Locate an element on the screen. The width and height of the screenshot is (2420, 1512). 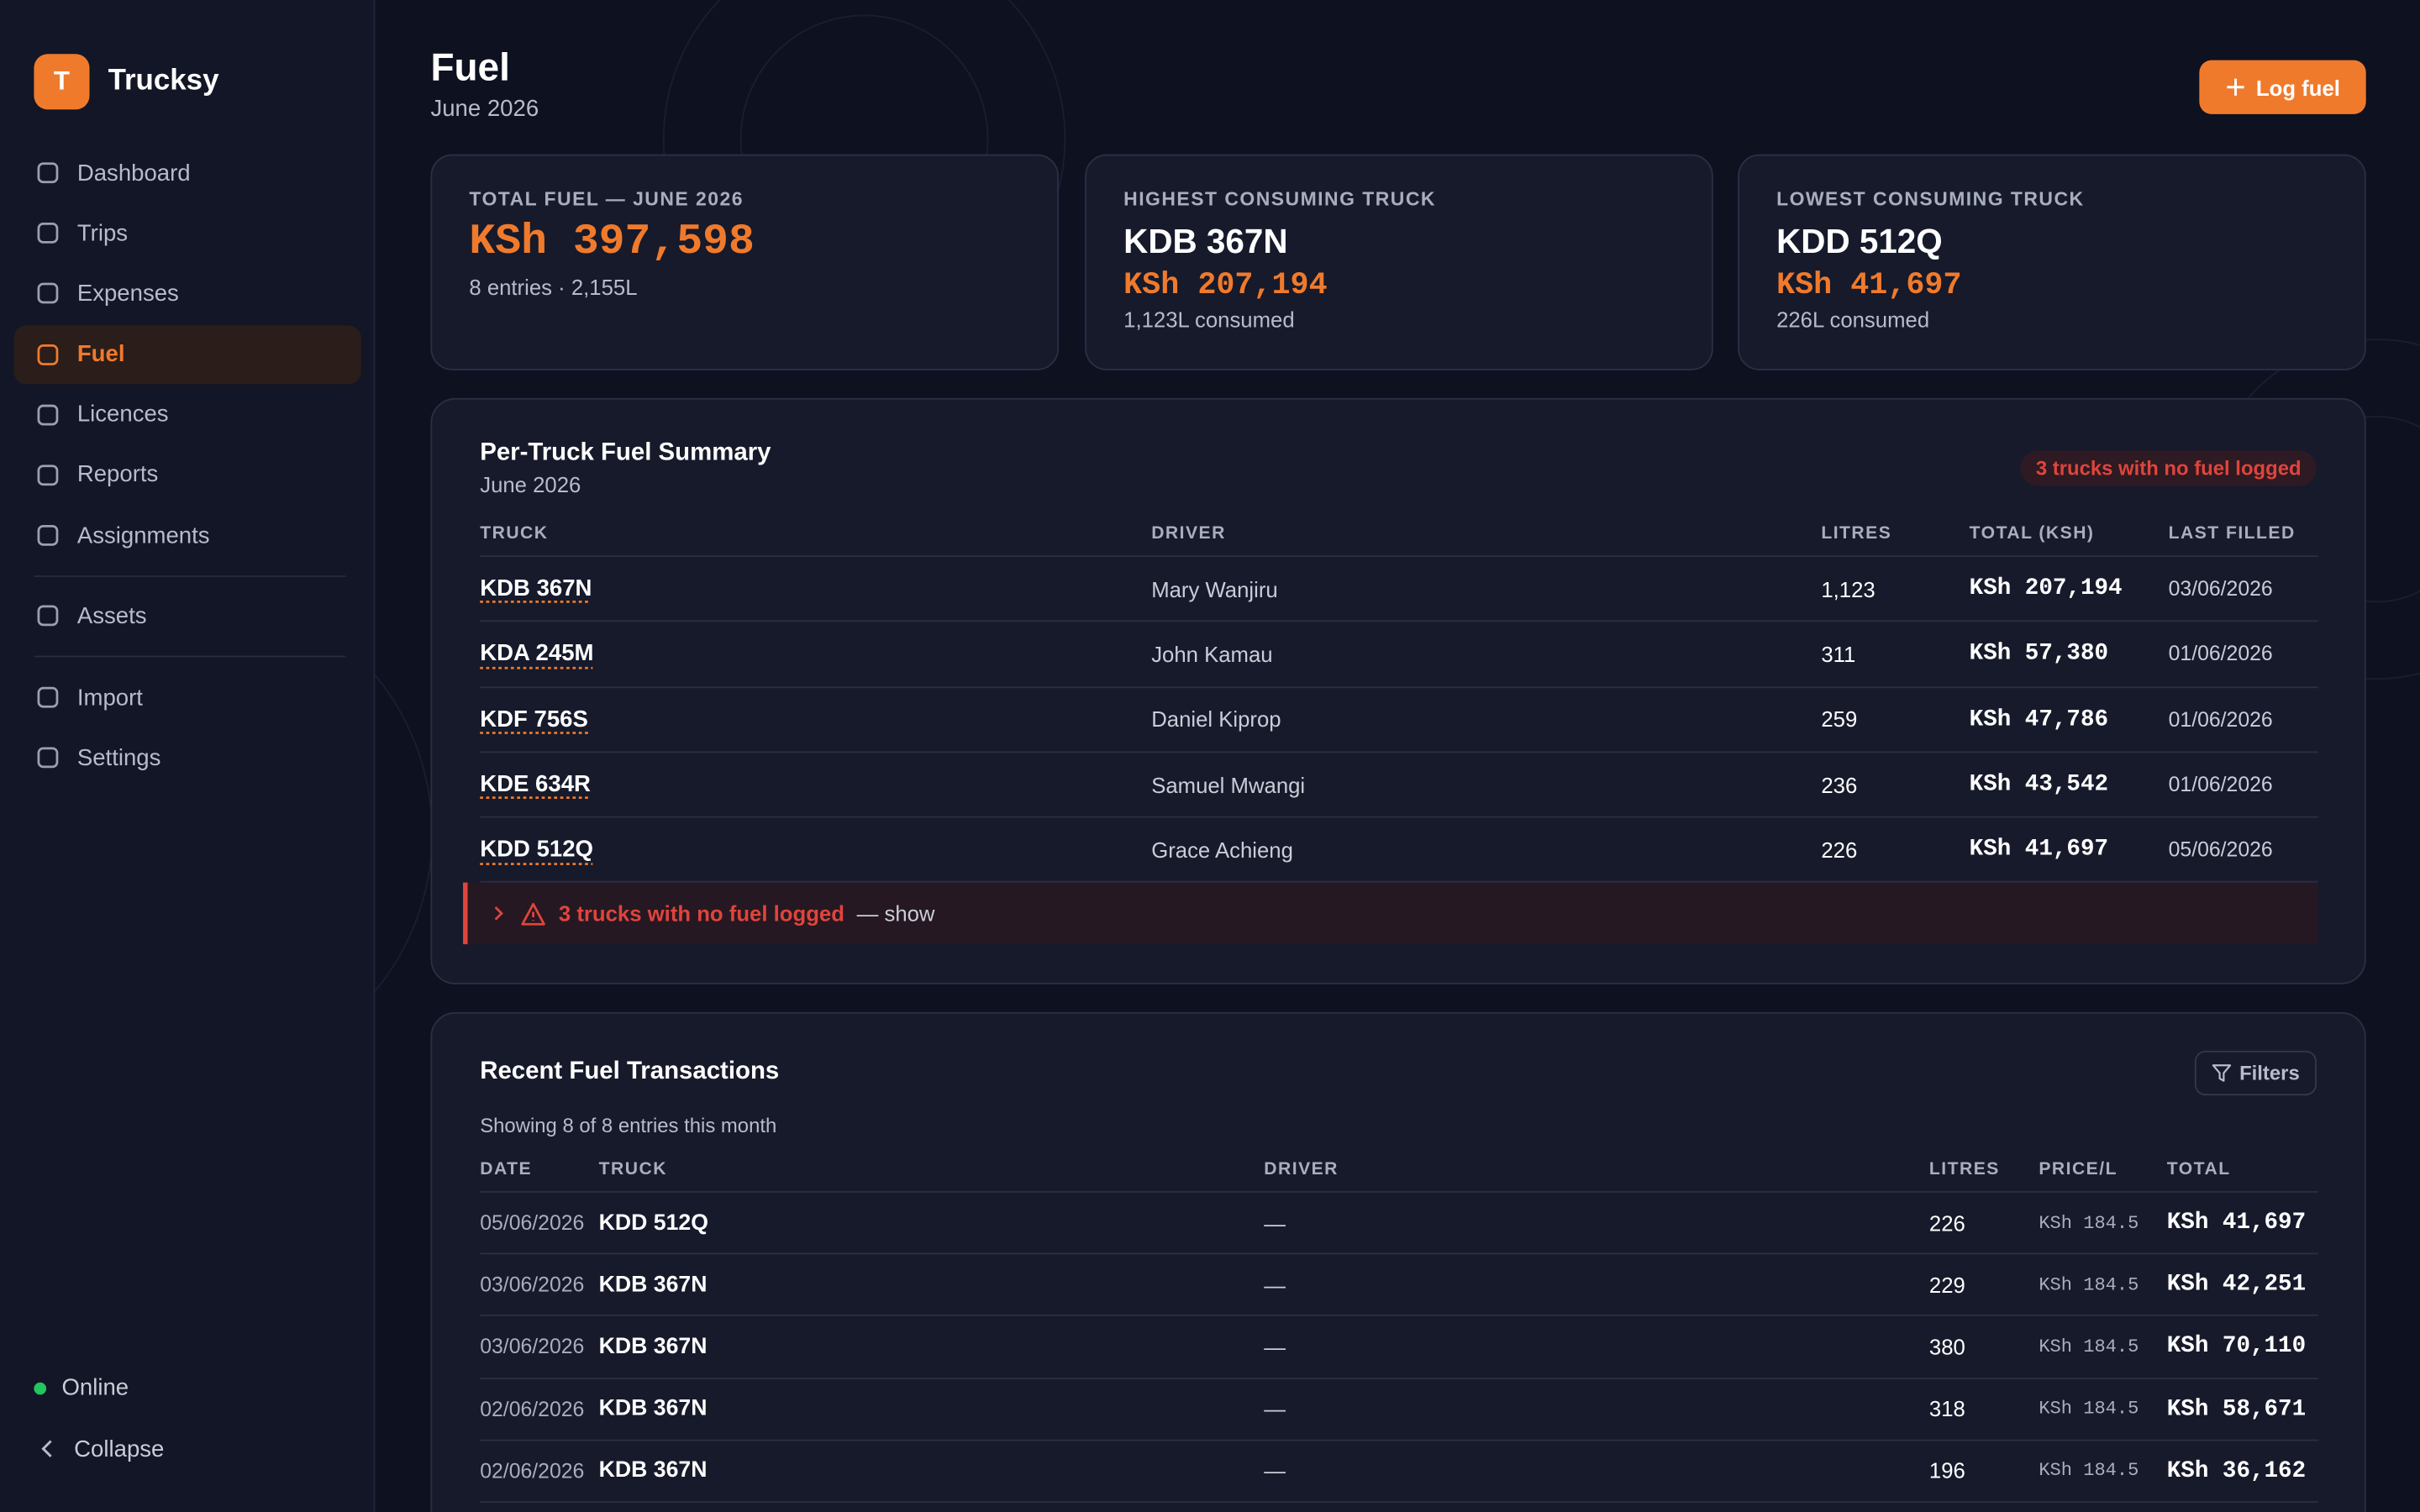
chevron-icon is located at coordinates (498, 913).